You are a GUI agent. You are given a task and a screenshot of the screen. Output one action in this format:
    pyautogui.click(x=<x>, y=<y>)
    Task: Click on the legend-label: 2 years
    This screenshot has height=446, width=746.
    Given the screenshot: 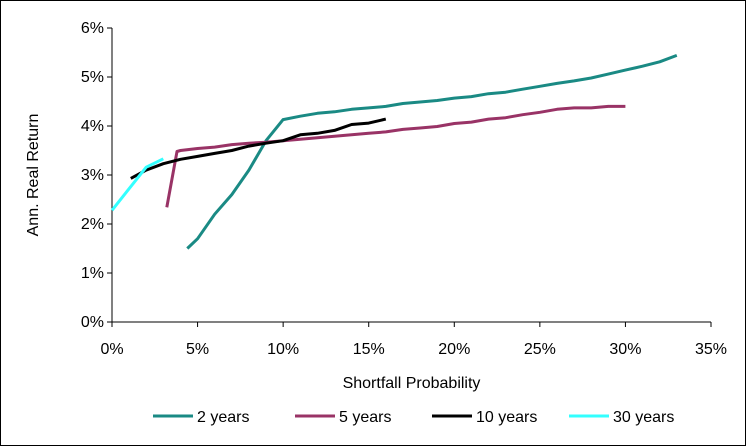 What is the action you would take?
    pyautogui.click(x=223, y=417)
    